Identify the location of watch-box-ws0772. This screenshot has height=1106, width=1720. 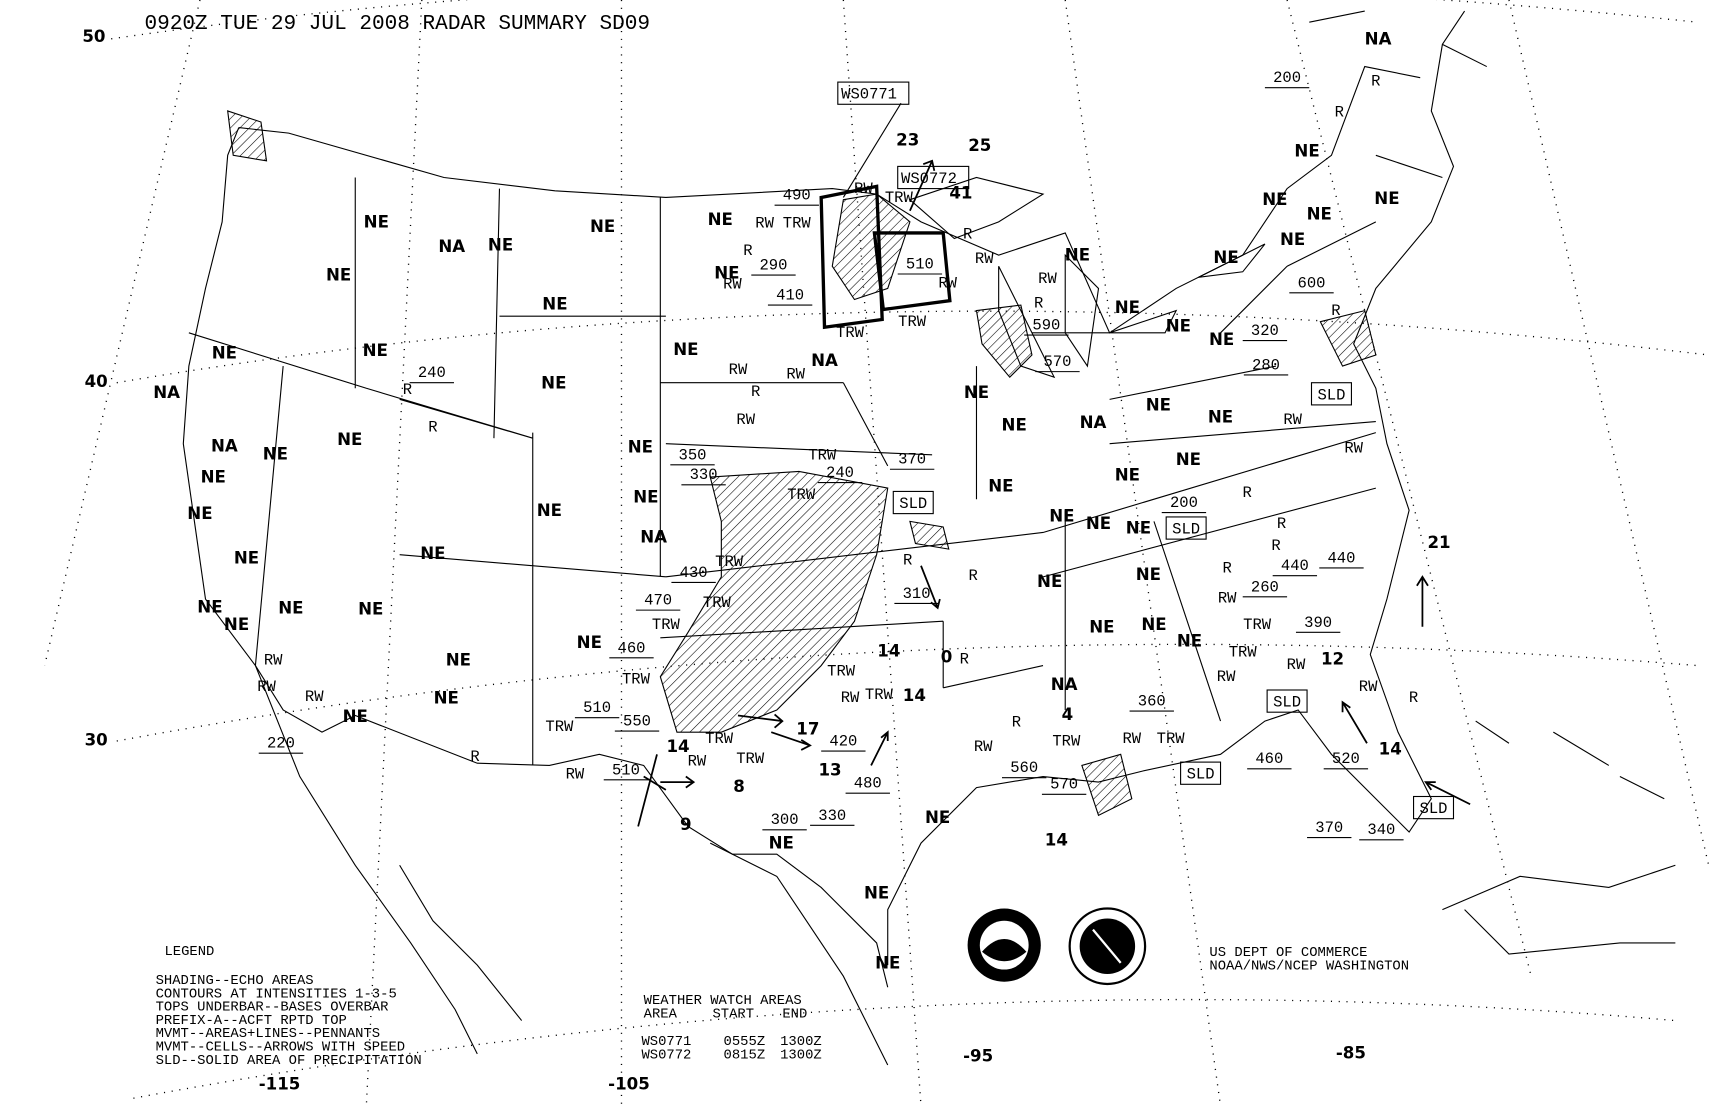
(912, 271).